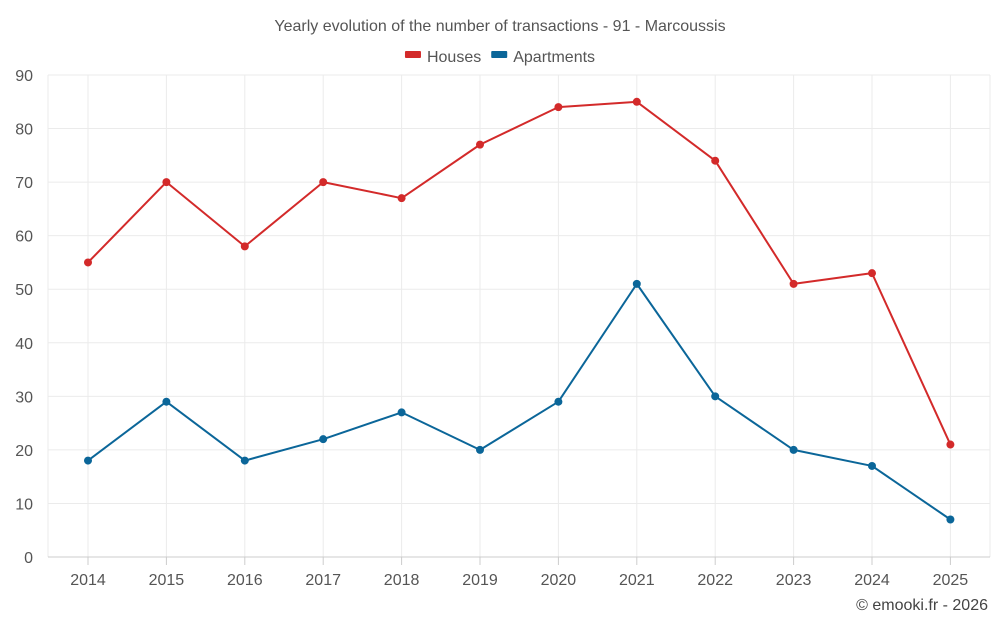 Image resolution: width=1000 pixels, height=625 pixels. I want to click on y-tick-label: 60, so click(24, 237).